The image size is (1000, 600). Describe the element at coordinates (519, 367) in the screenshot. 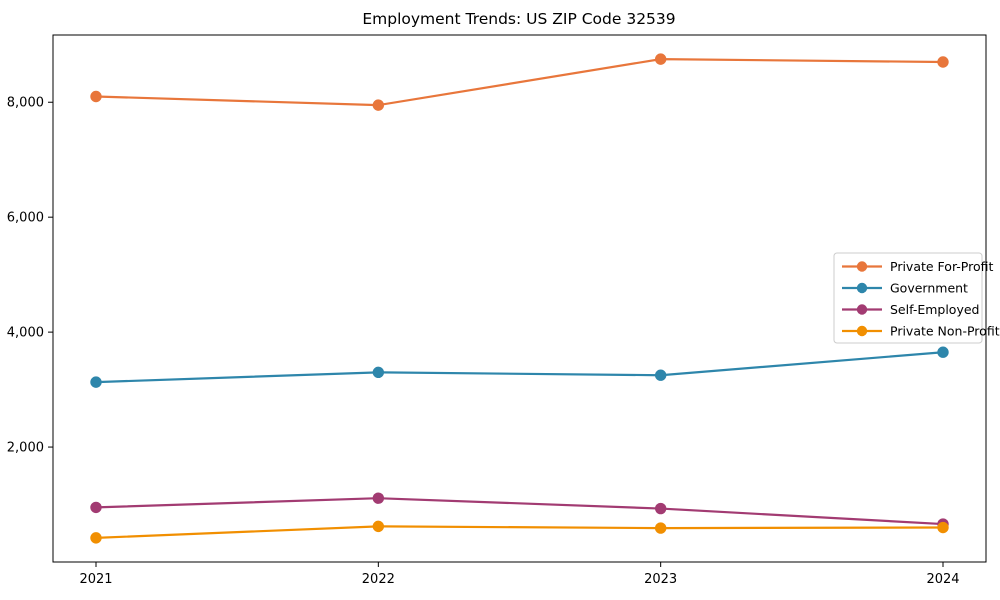

I see `series-line-government` at that location.